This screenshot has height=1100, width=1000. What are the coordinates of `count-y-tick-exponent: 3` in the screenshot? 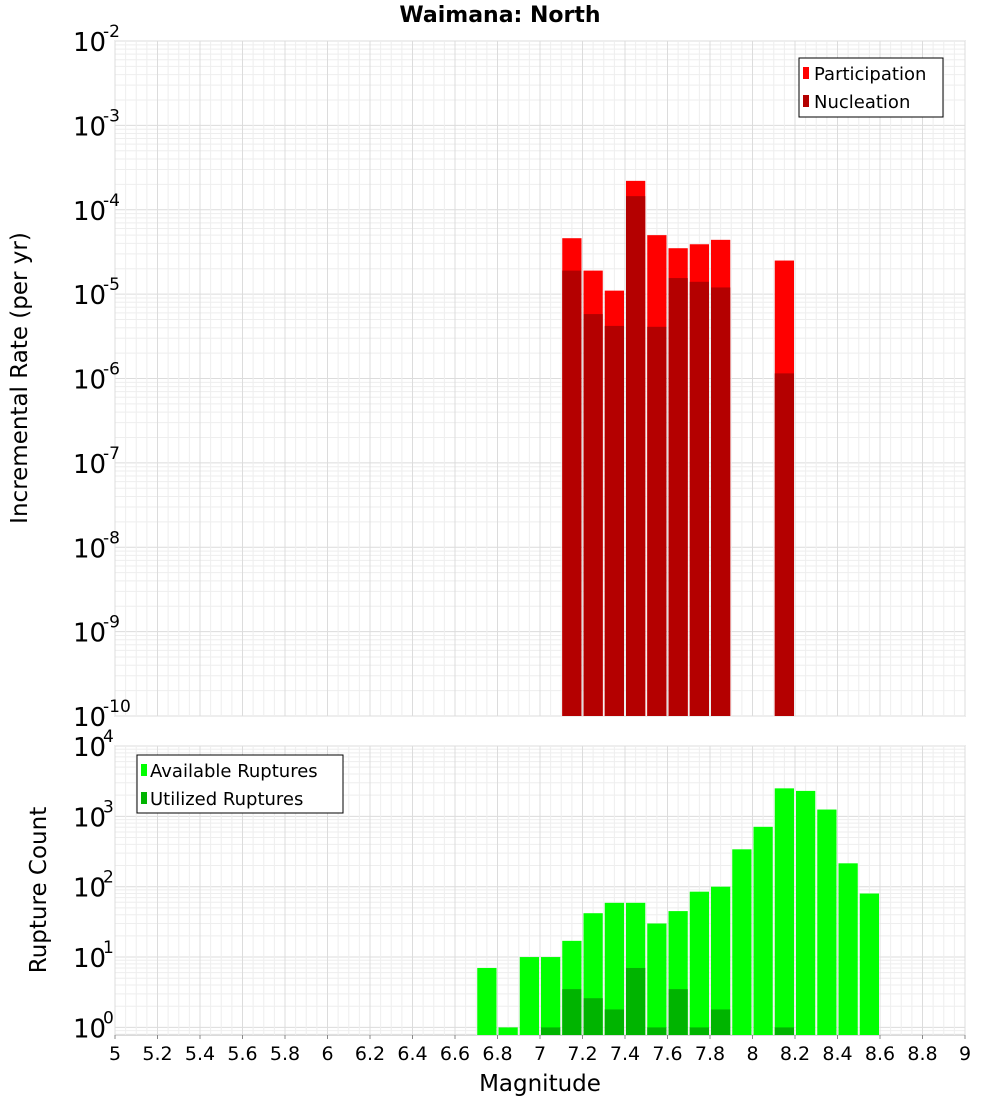 It's located at (108, 807).